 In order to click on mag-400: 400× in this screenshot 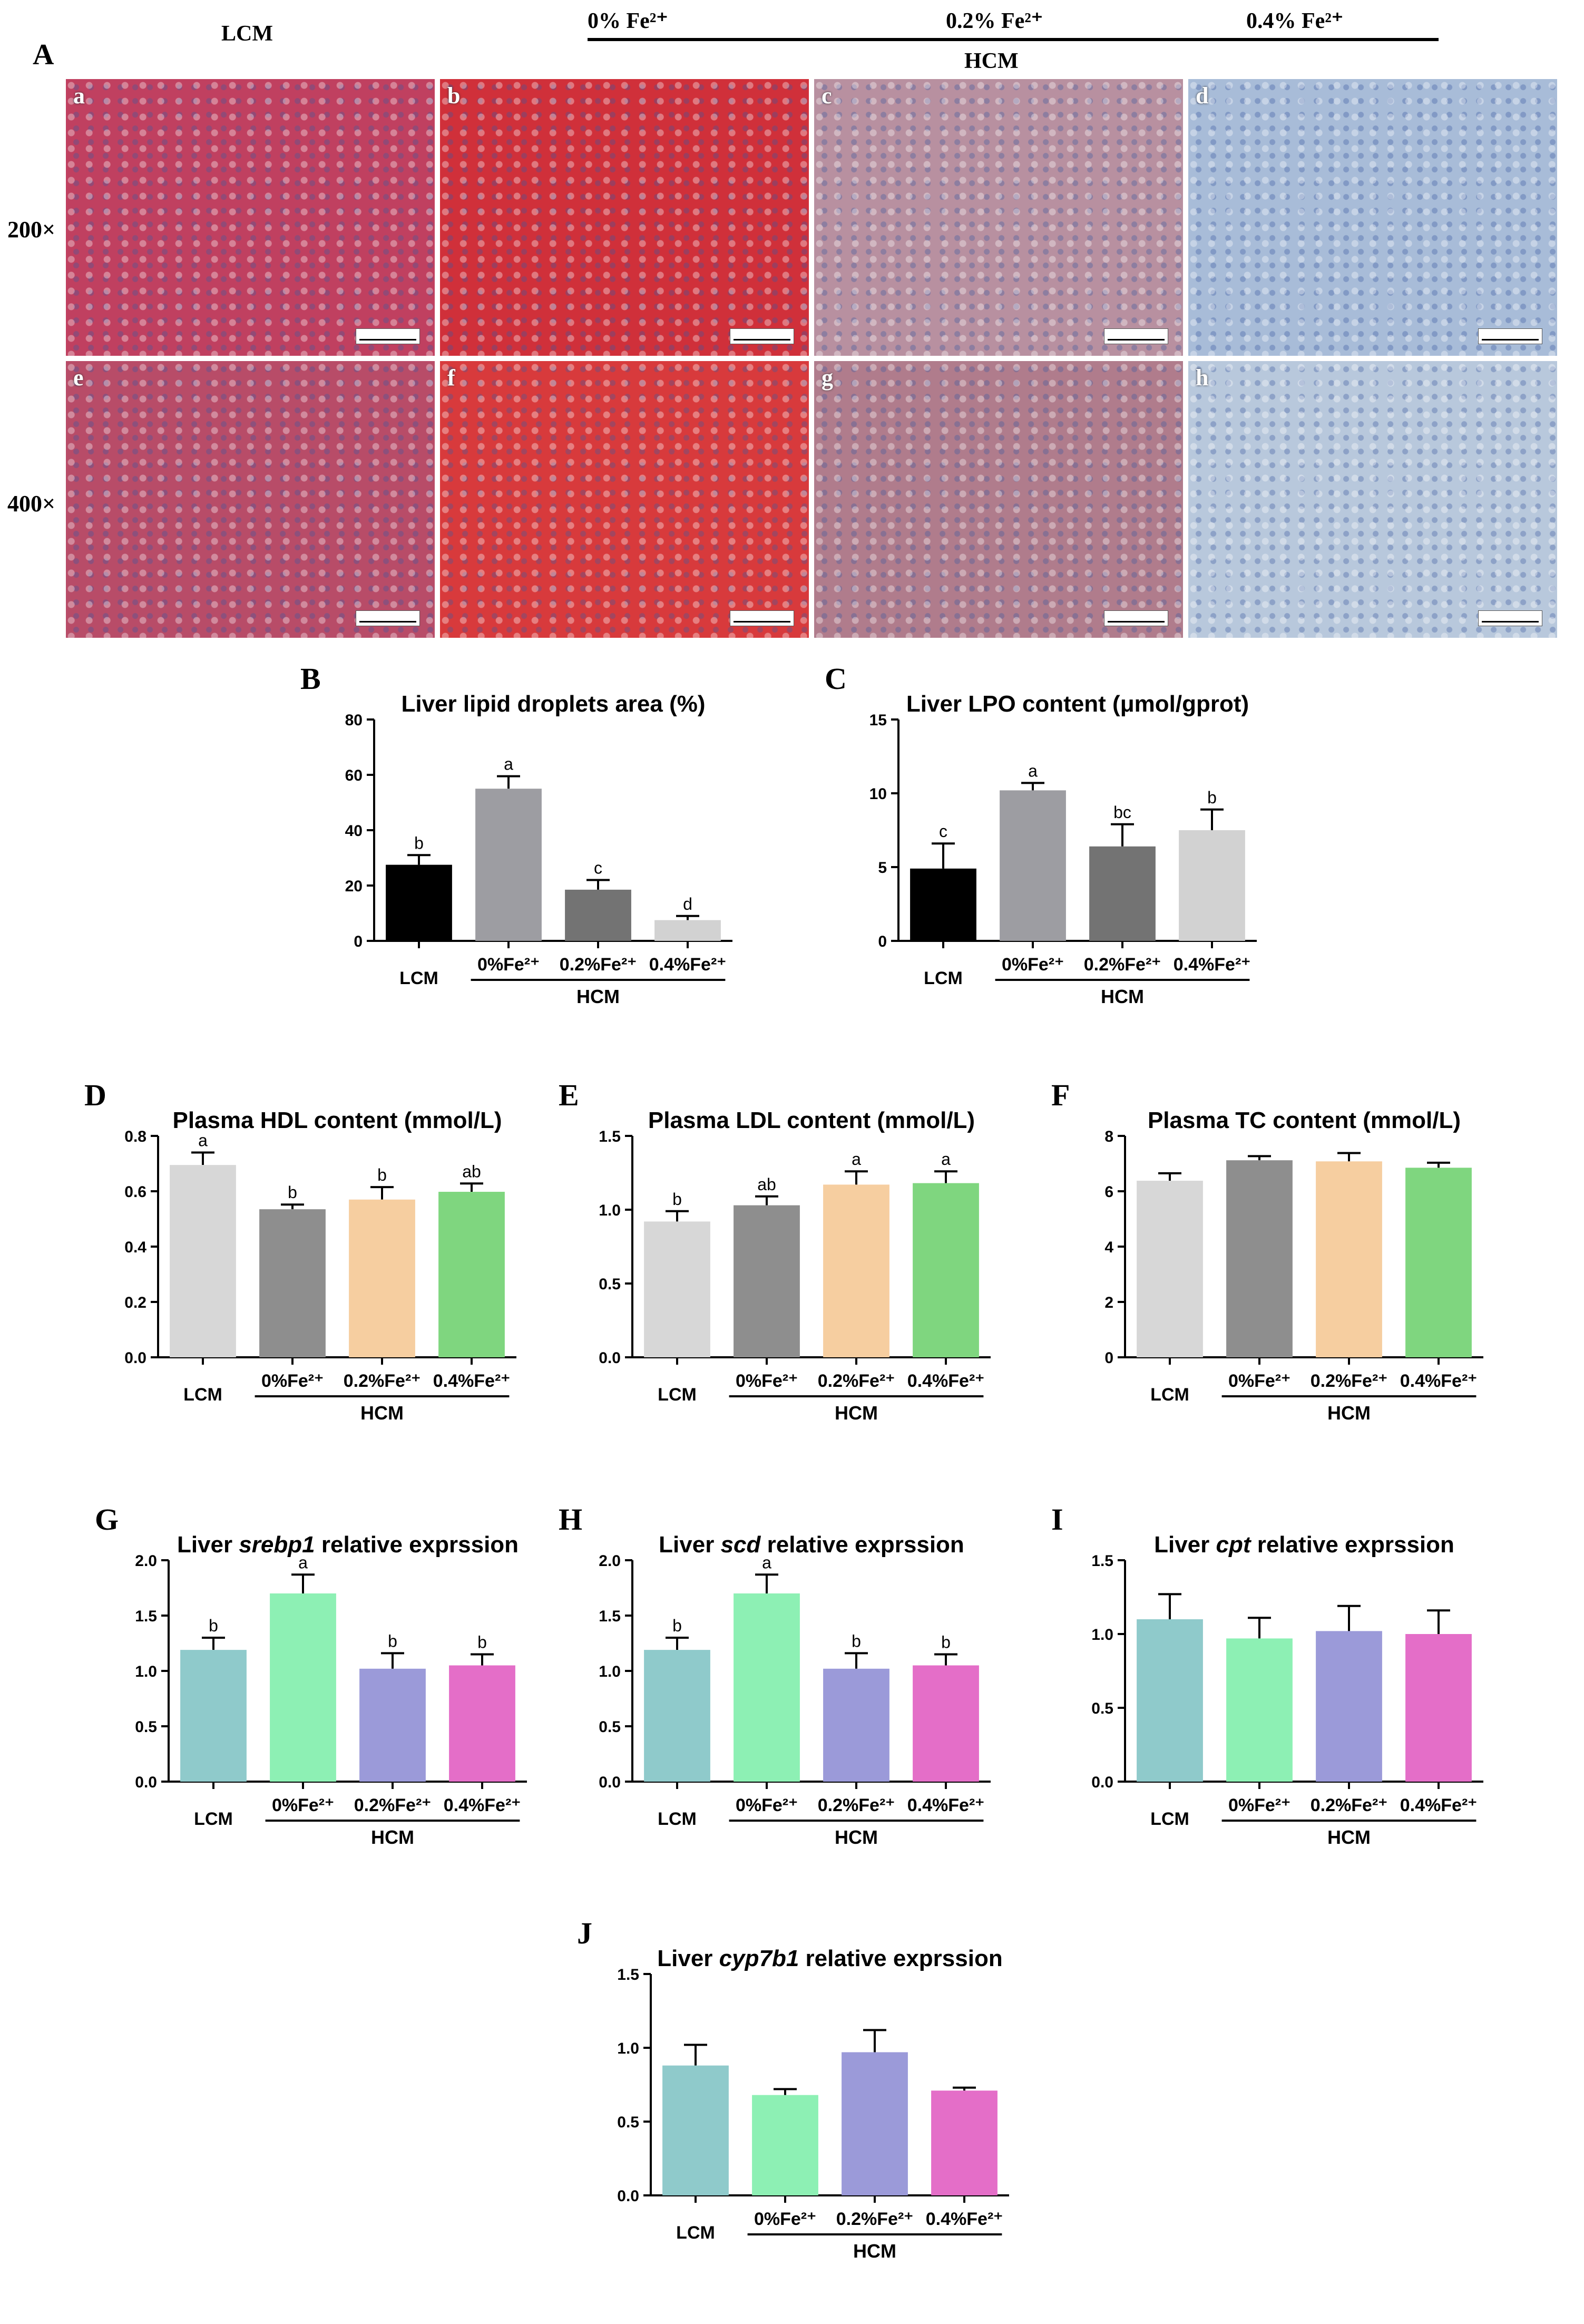, I will do `click(32, 504)`.